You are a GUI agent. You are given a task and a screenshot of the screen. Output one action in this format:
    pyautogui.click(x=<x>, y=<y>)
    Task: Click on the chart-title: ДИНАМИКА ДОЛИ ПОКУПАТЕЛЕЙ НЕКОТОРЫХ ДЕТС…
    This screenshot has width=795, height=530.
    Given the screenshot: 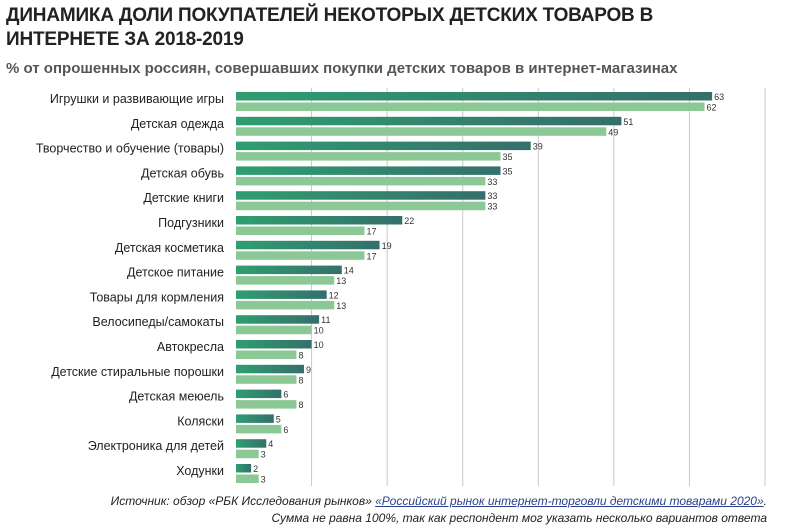 What is the action you would take?
    pyautogui.click(x=330, y=27)
    